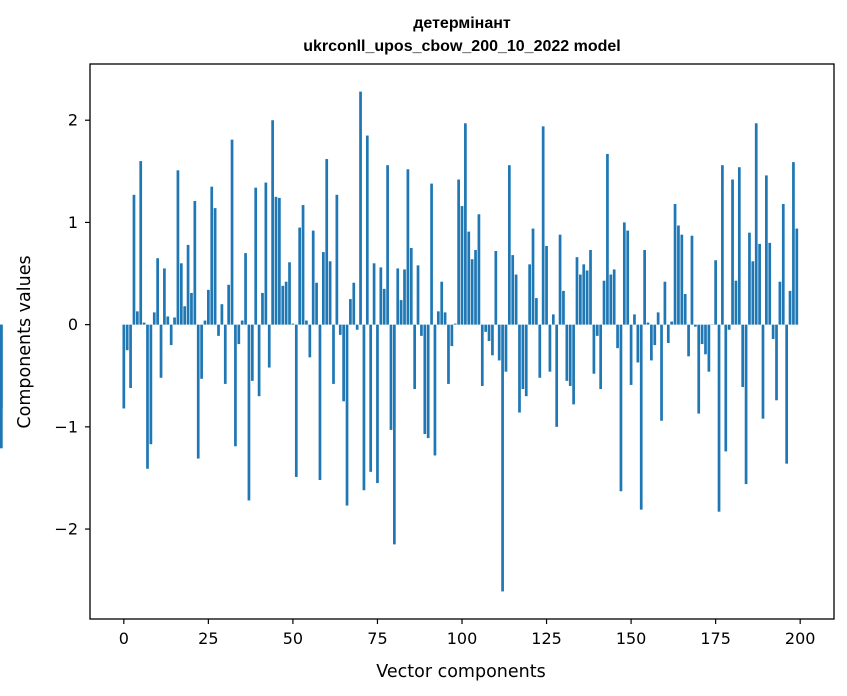 This screenshot has height=696, width=847. What do you see at coordinates (25, 341) in the screenshot?
I see `y-axis-label: Components values` at bounding box center [25, 341].